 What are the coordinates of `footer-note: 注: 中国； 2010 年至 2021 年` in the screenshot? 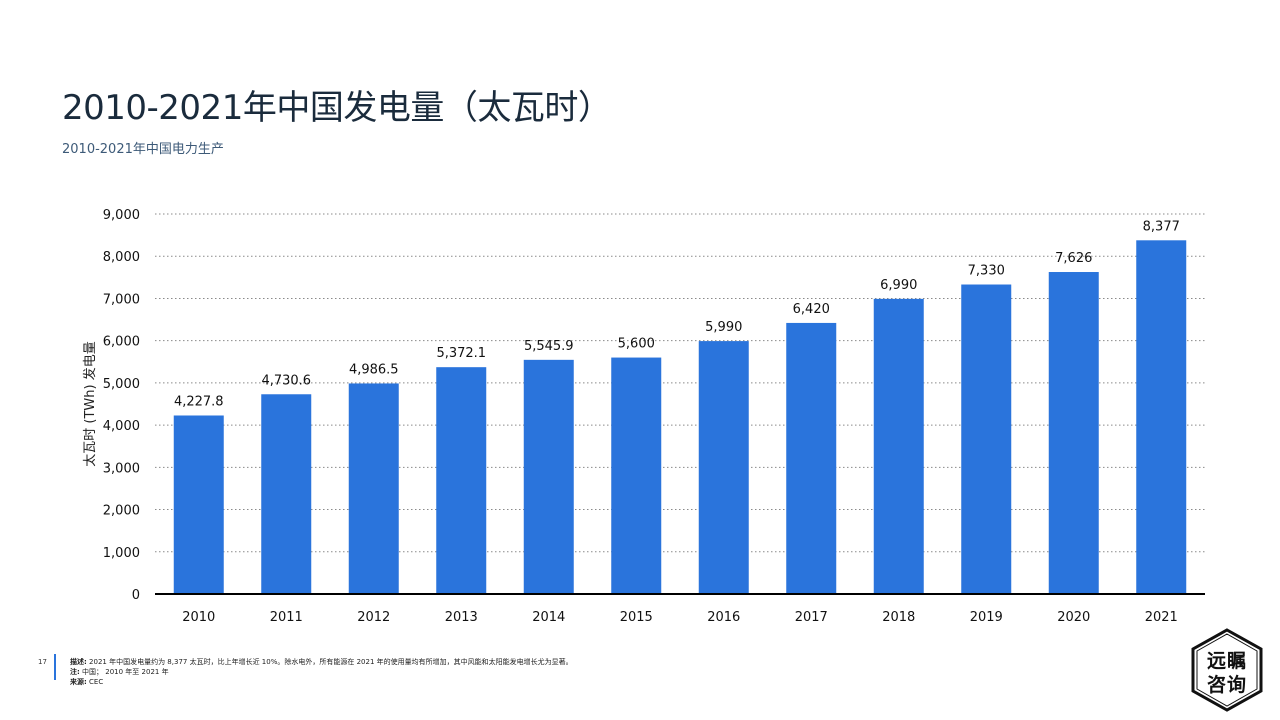 It's located at (321, 672).